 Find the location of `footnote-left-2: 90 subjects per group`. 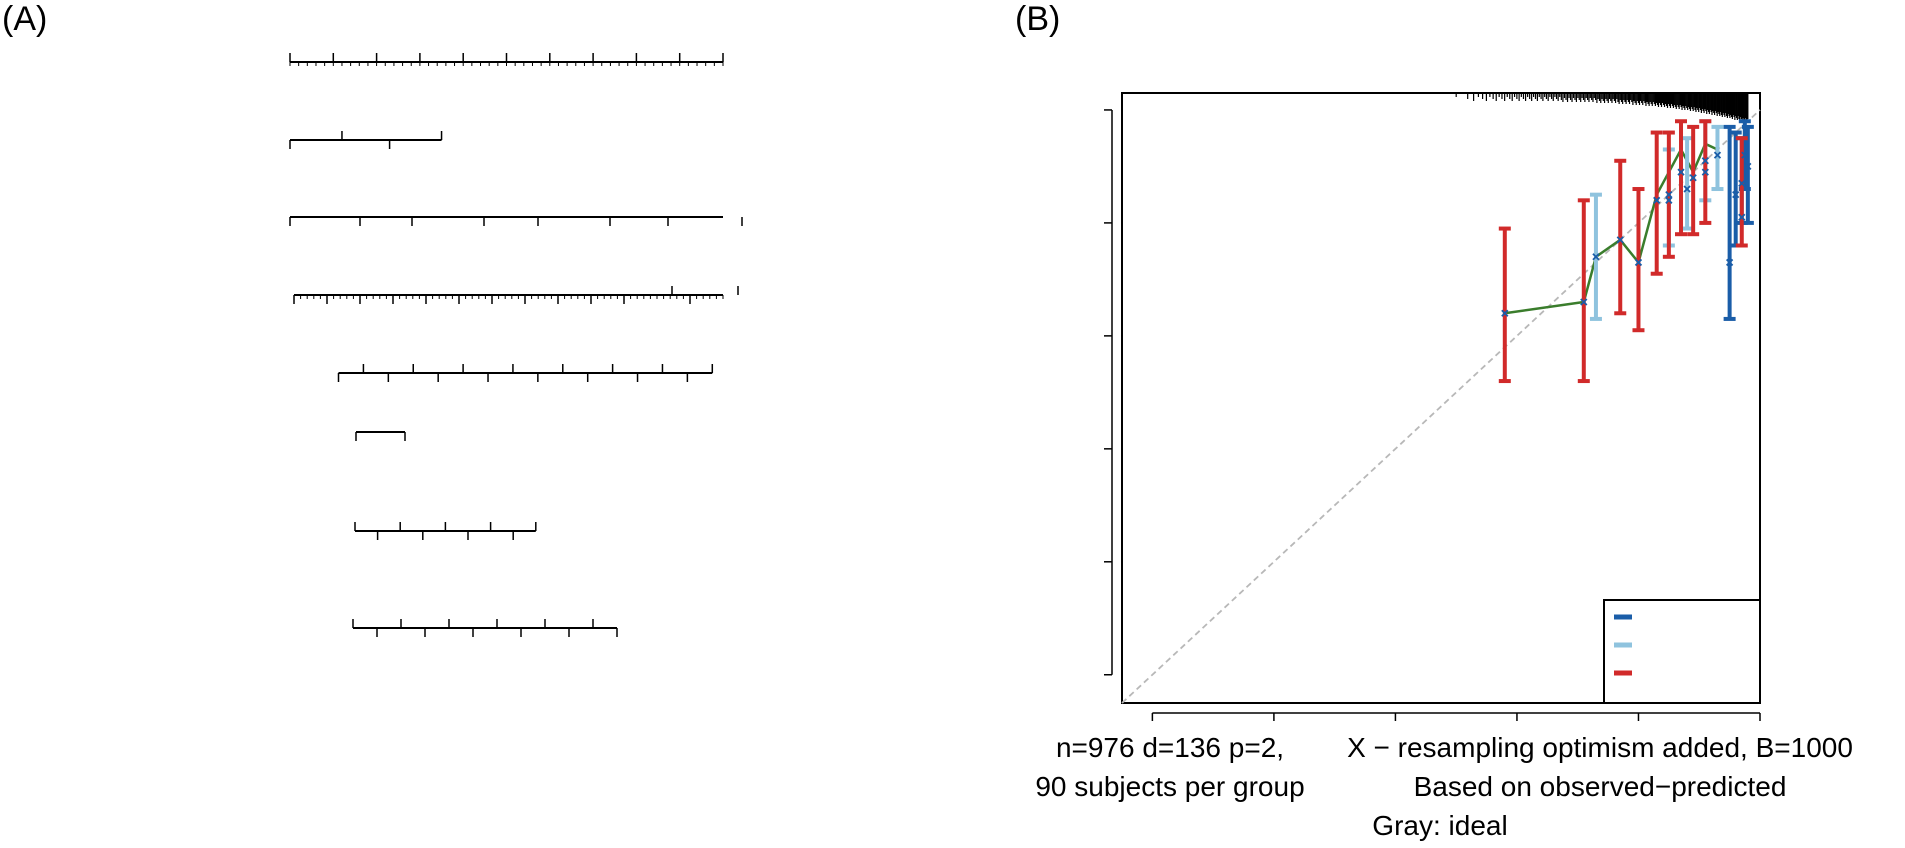

footnote-left-2: 90 subjects per group is located at coordinates (1169, 786).